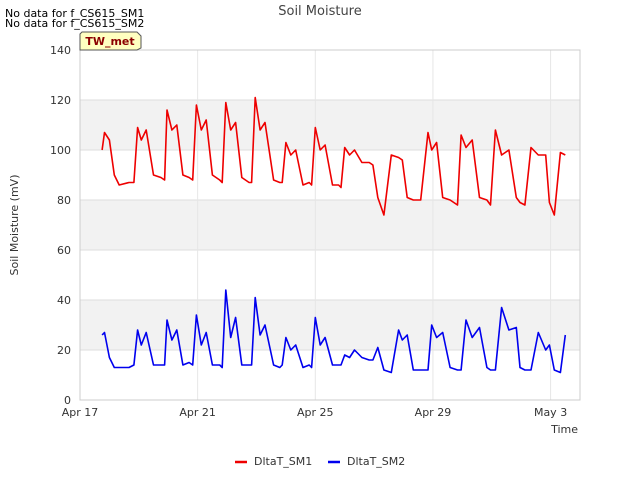 The image size is (640, 480). I want to click on y-tick-label: 20, so click(64, 350).